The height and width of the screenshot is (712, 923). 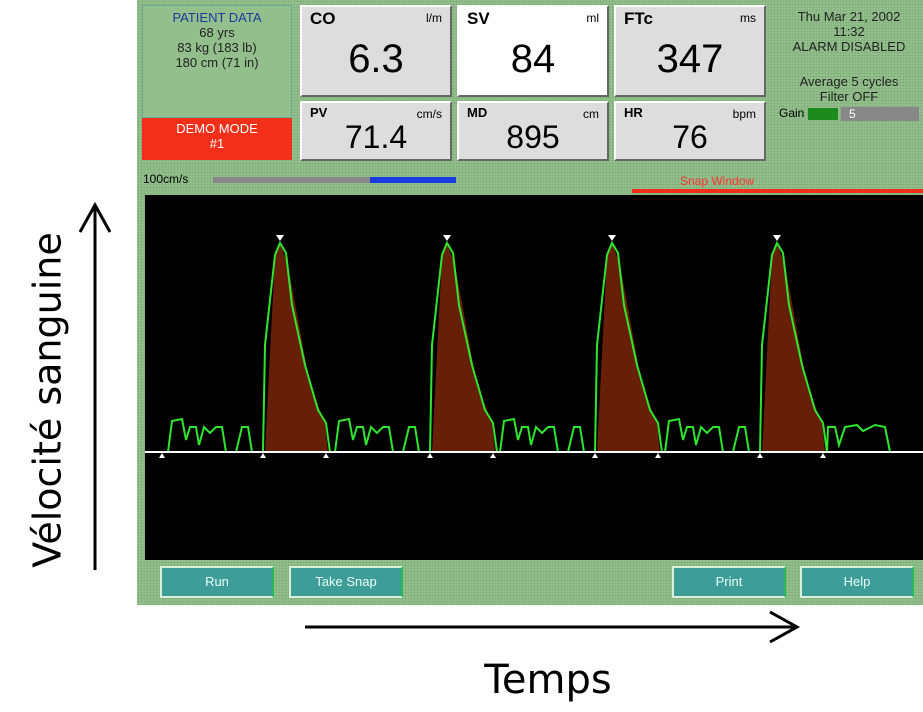 I want to click on first-marker, so click(x=162, y=455).